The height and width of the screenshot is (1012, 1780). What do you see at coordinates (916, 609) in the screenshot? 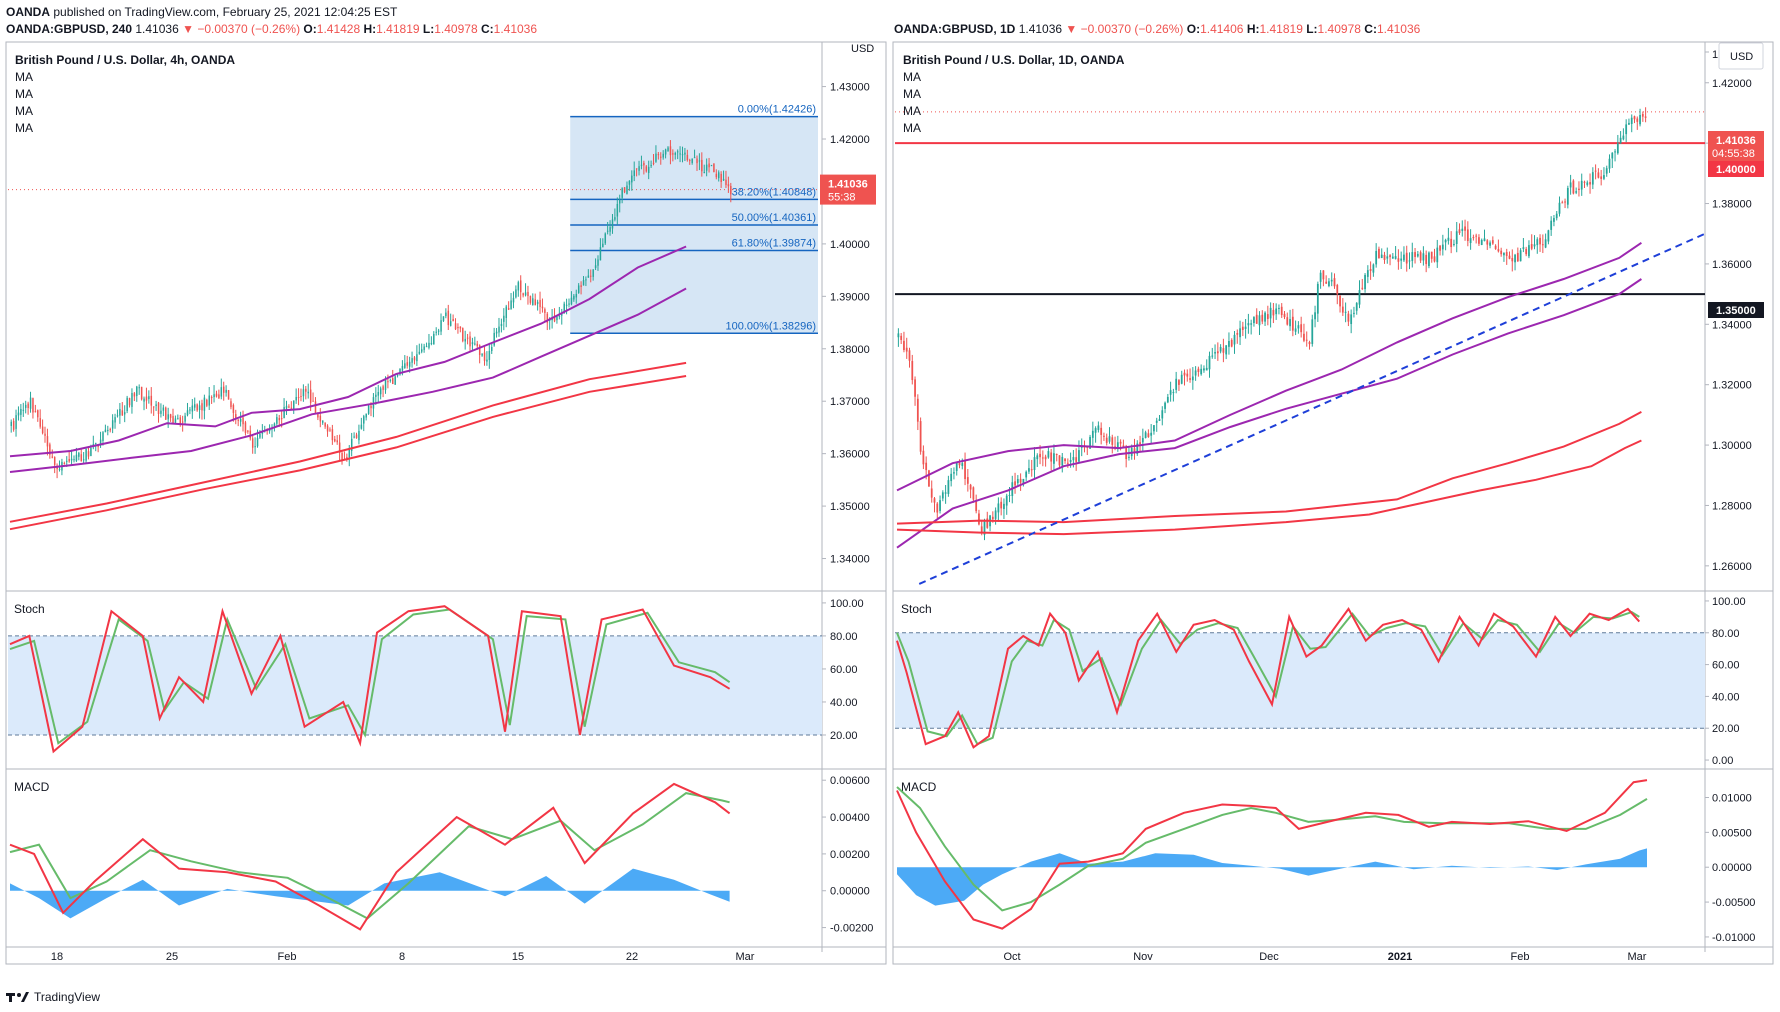
I see `right-stoch-title: Stoch` at bounding box center [916, 609].